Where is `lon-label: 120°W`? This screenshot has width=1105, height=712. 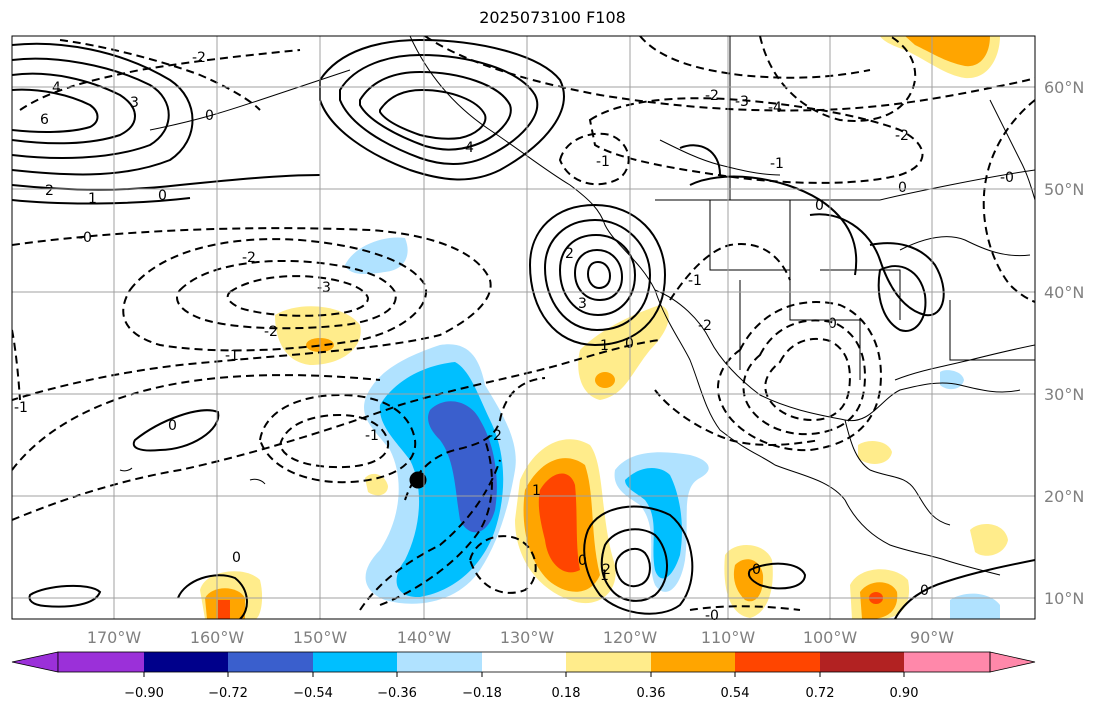
lon-label: 120°W is located at coordinates (630, 637).